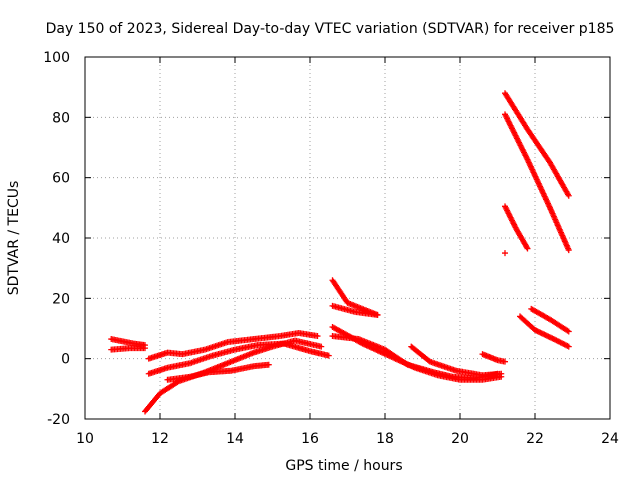 Image resolution: width=640 pixels, height=480 pixels. I want to click on x-tick-label: 16, so click(310, 439).